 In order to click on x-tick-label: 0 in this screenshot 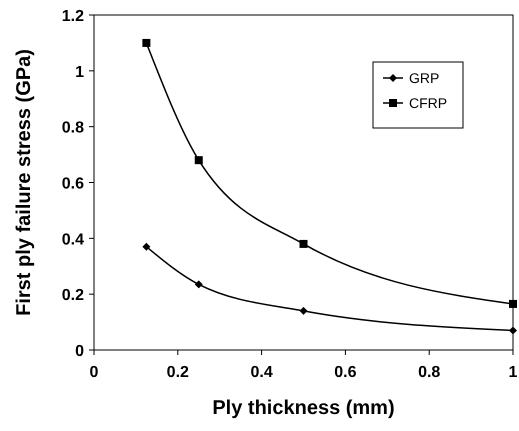, I will do `click(94, 372)`.